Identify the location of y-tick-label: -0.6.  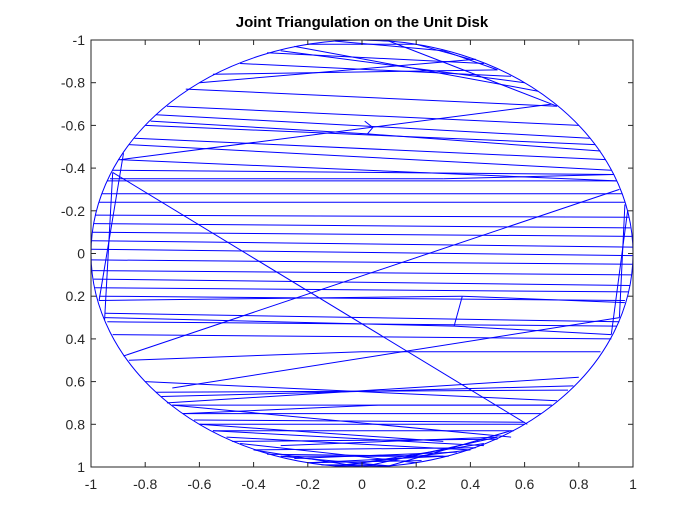
(73, 125).